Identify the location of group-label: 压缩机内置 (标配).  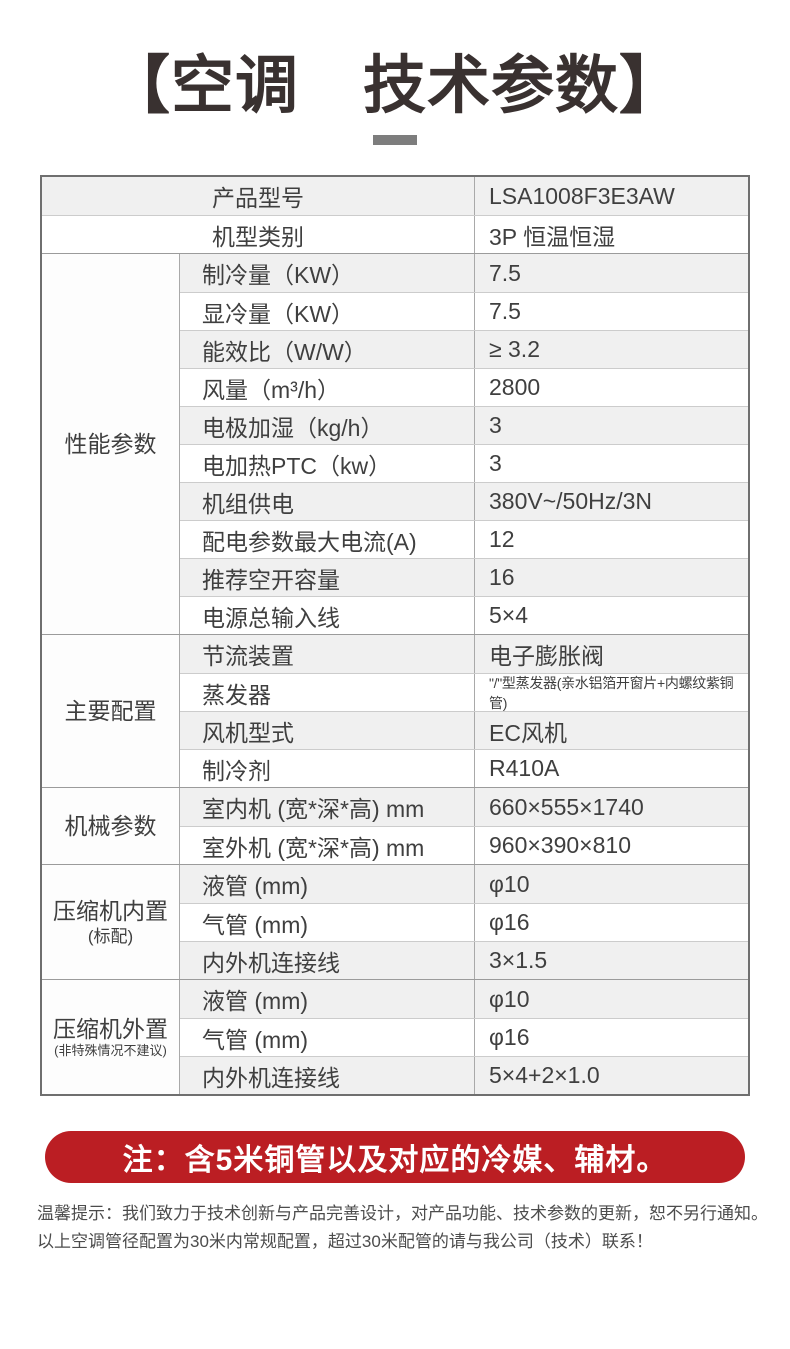
(111, 922).